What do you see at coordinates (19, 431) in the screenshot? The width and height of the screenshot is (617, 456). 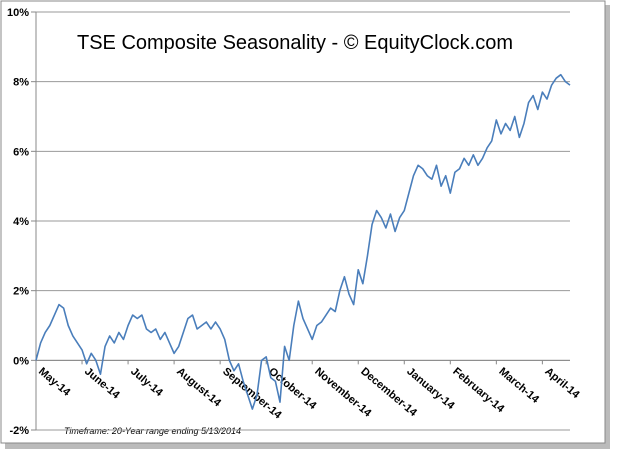 I see `y-tick-label: -2%` at bounding box center [19, 431].